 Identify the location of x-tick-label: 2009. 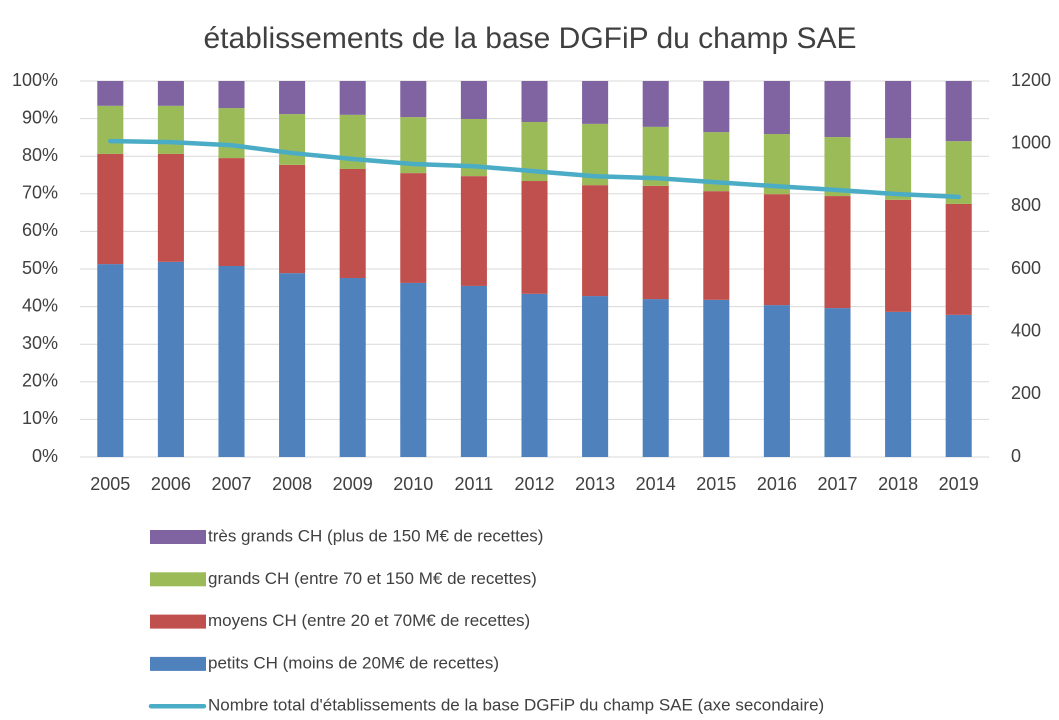
(353, 484).